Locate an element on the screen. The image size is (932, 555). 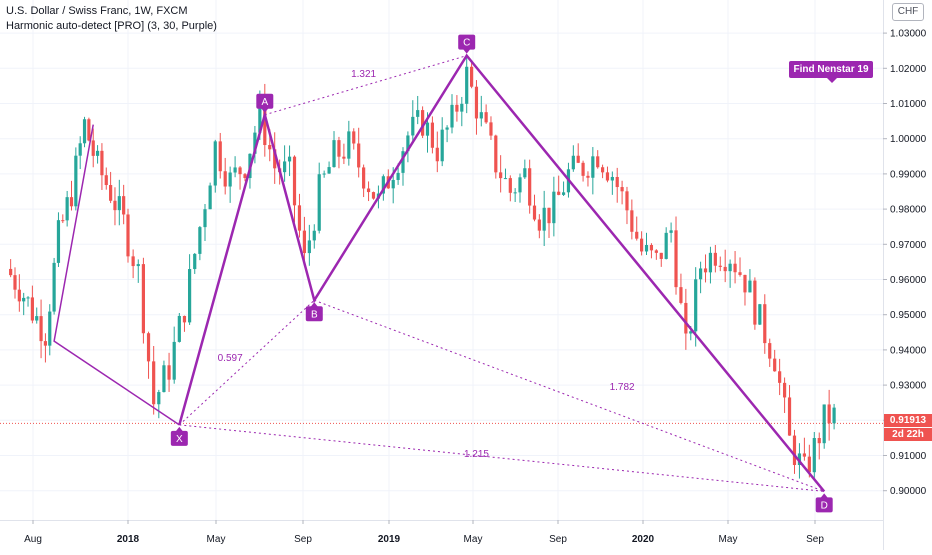
pattern-point-d: D is located at coordinates (824, 503).